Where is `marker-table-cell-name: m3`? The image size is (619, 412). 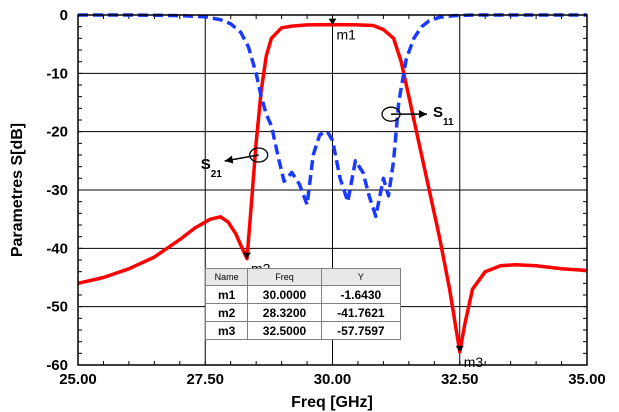 marker-table-cell-name: m3 is located at coordinates (226, 330).